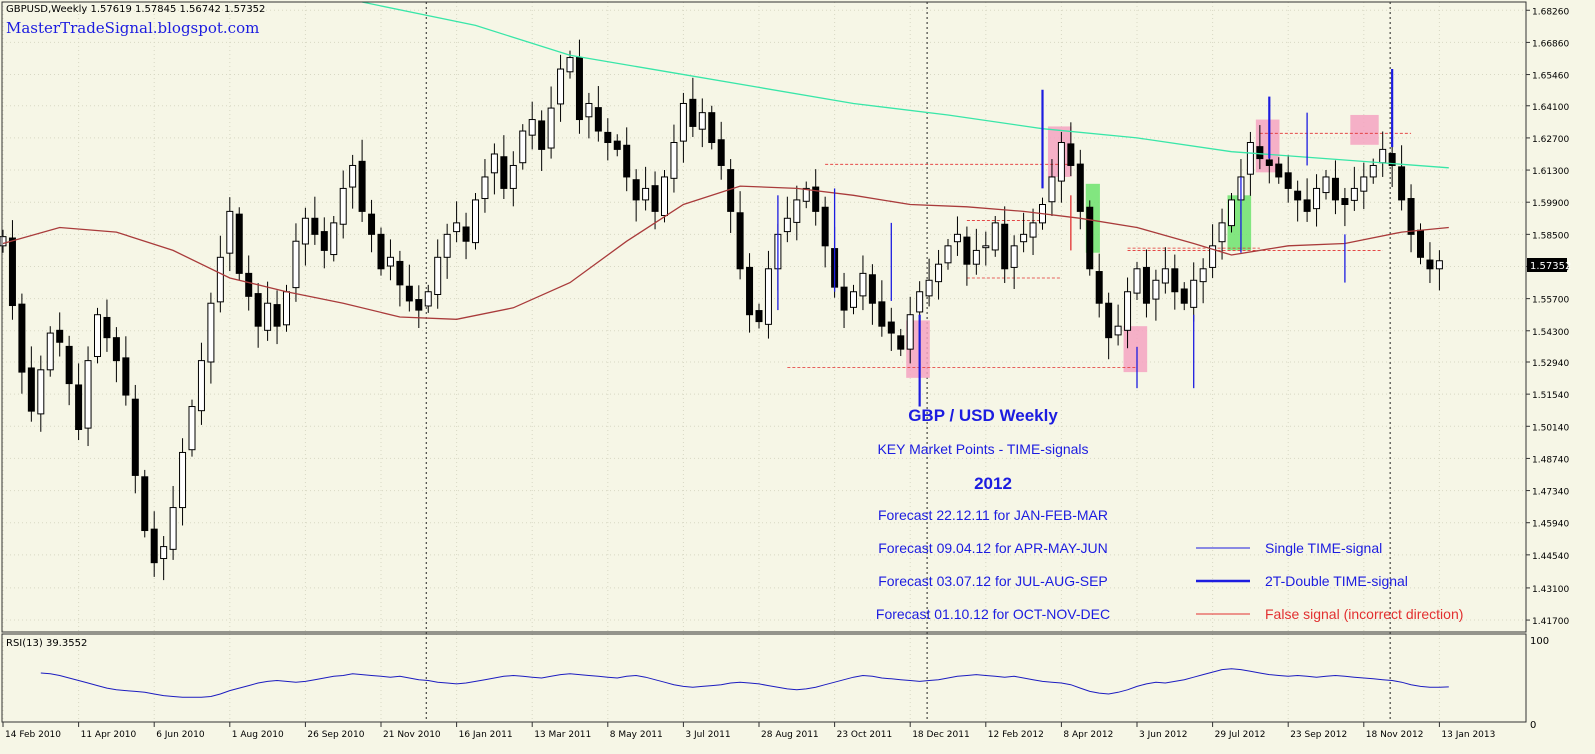 The height and width of the screenshot is (754, 1595). Describe the element at coordinates (1550, 557) in the screenshot. I see `price-tick-label: 1.44540` at that location.